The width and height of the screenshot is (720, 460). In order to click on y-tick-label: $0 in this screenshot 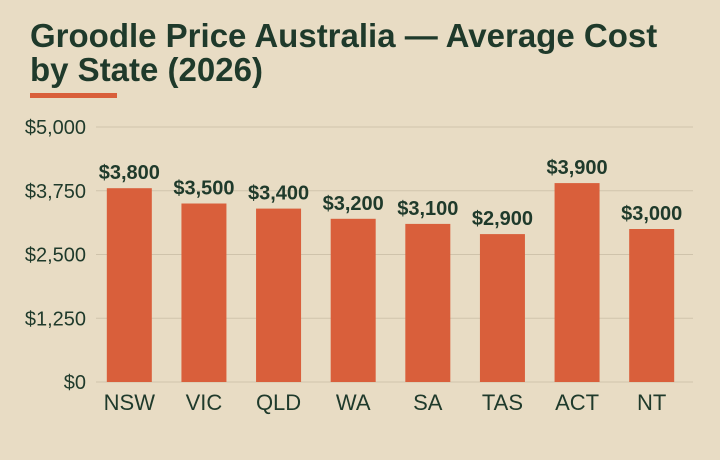, I will do `click(75, 383)`.